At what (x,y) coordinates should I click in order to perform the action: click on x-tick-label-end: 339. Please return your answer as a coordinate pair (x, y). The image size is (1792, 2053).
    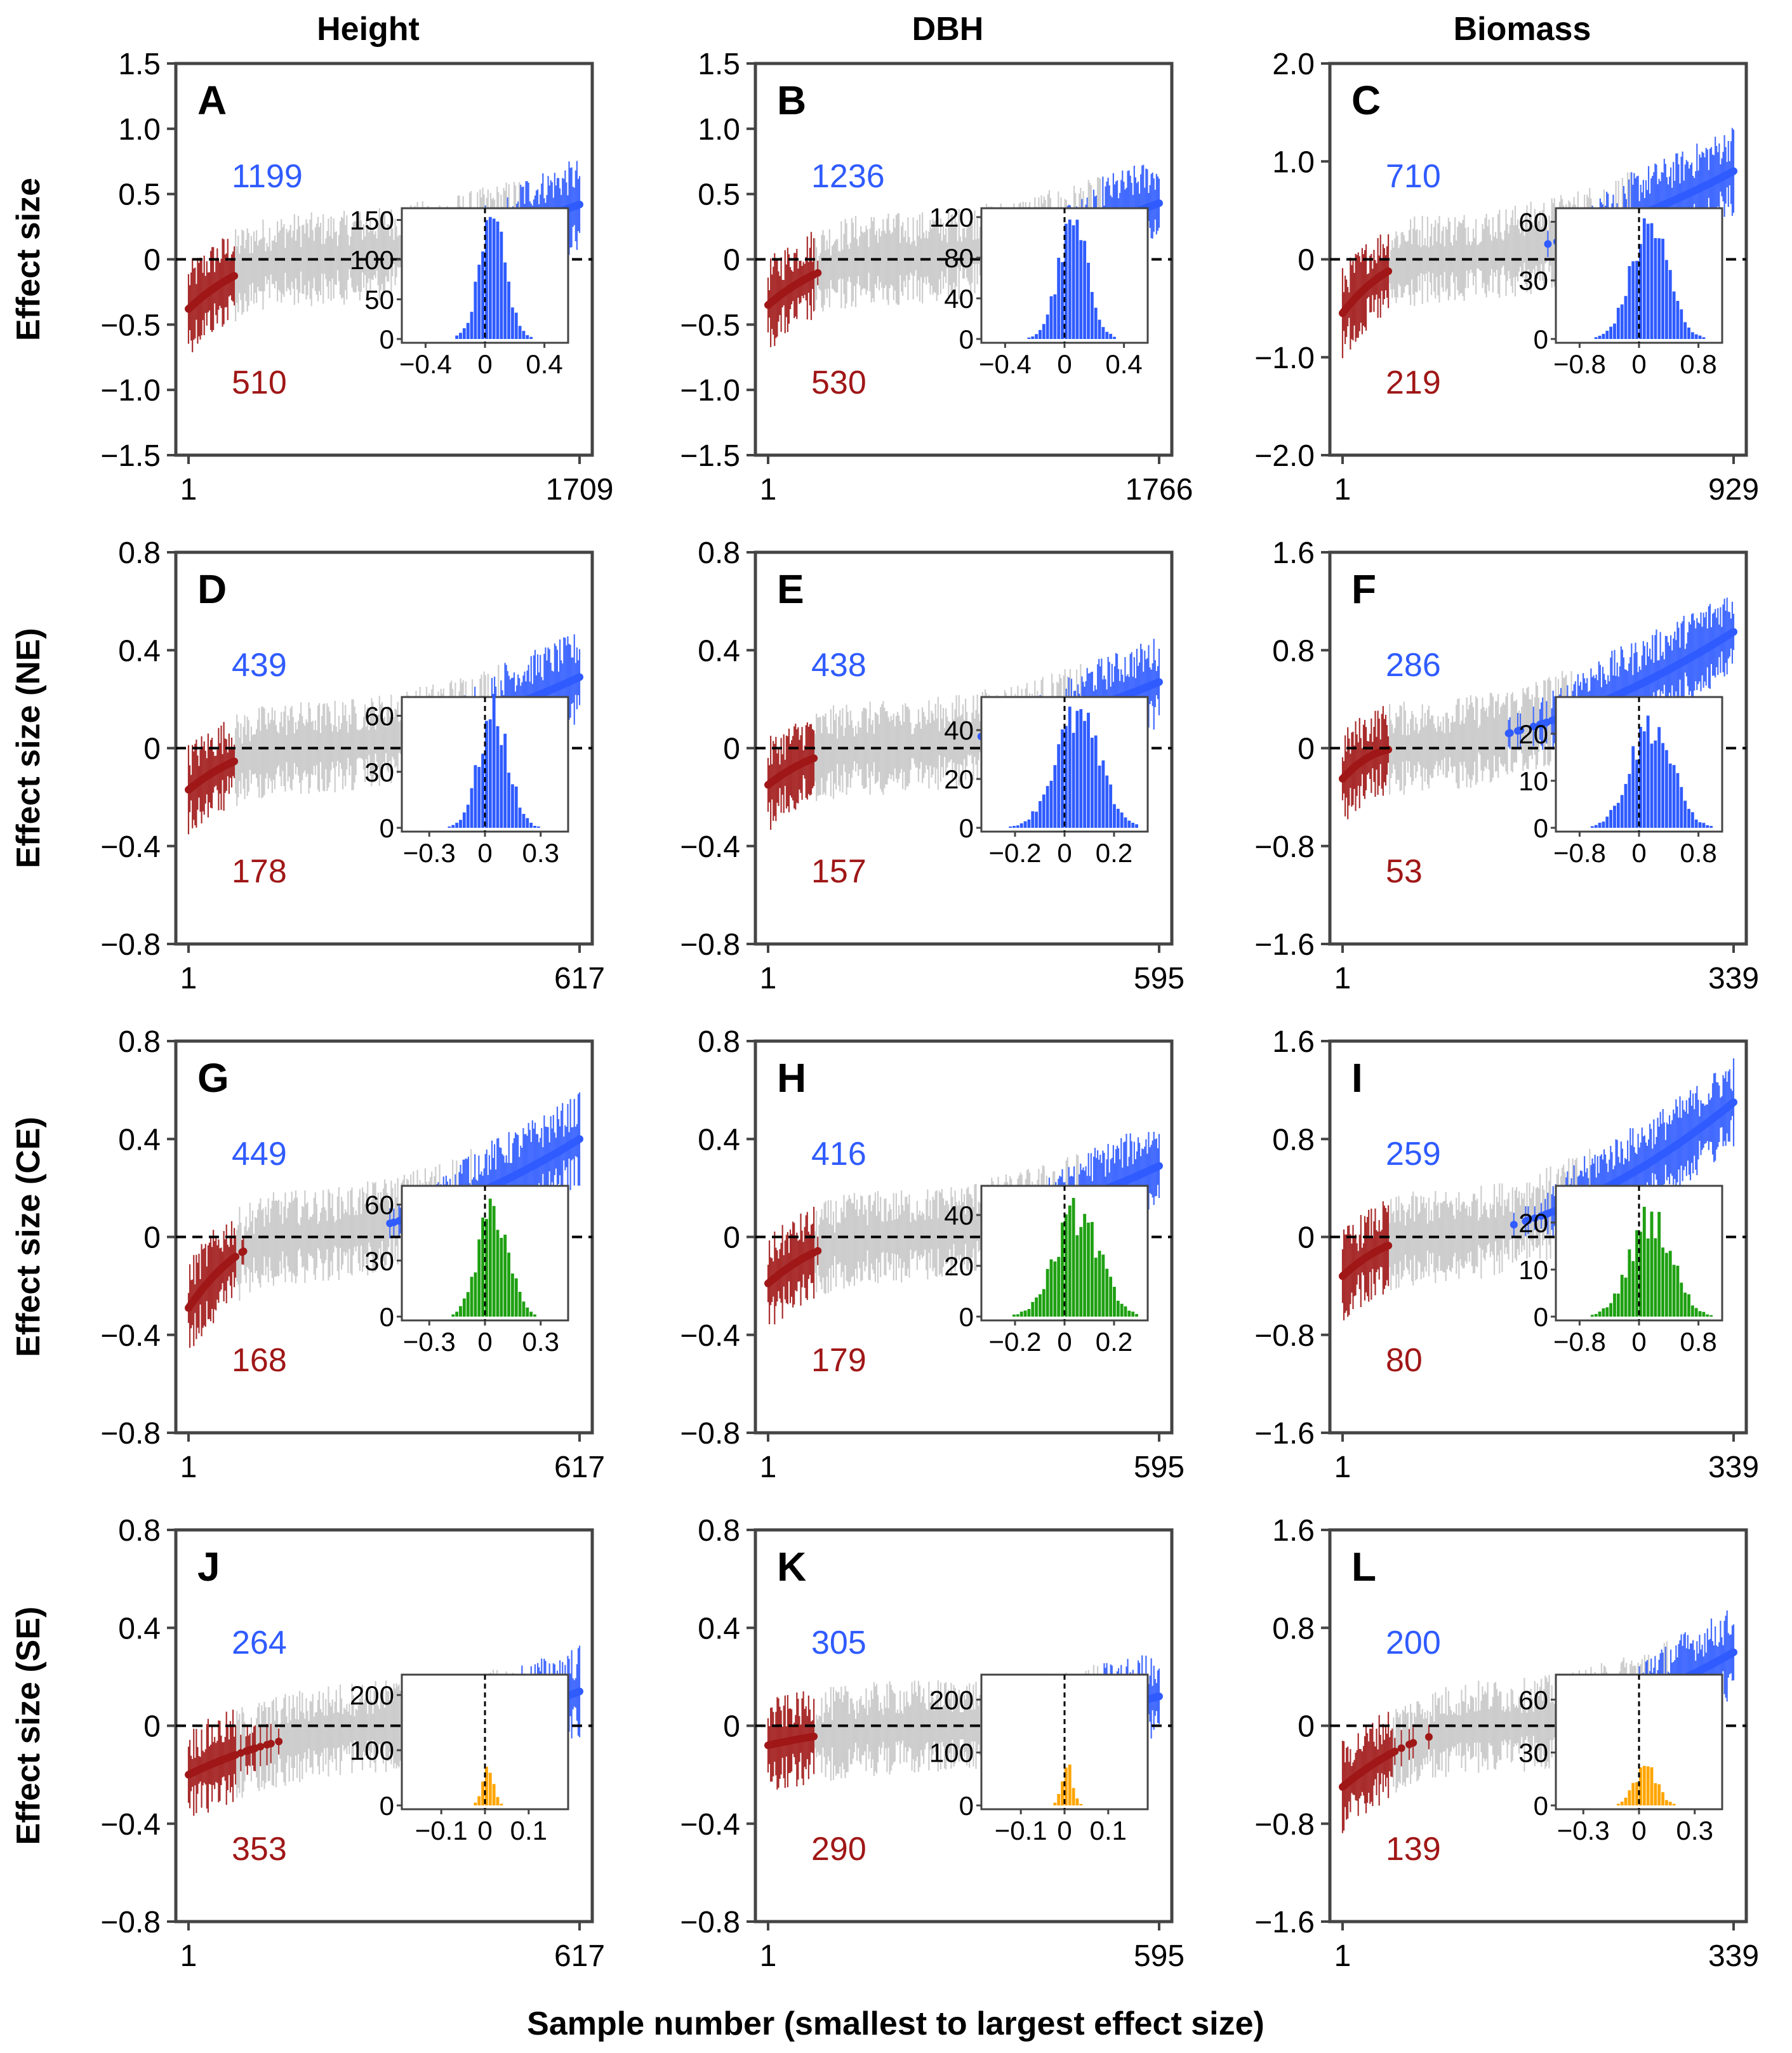
    Looking at the image, I should click on (1733, 1467).